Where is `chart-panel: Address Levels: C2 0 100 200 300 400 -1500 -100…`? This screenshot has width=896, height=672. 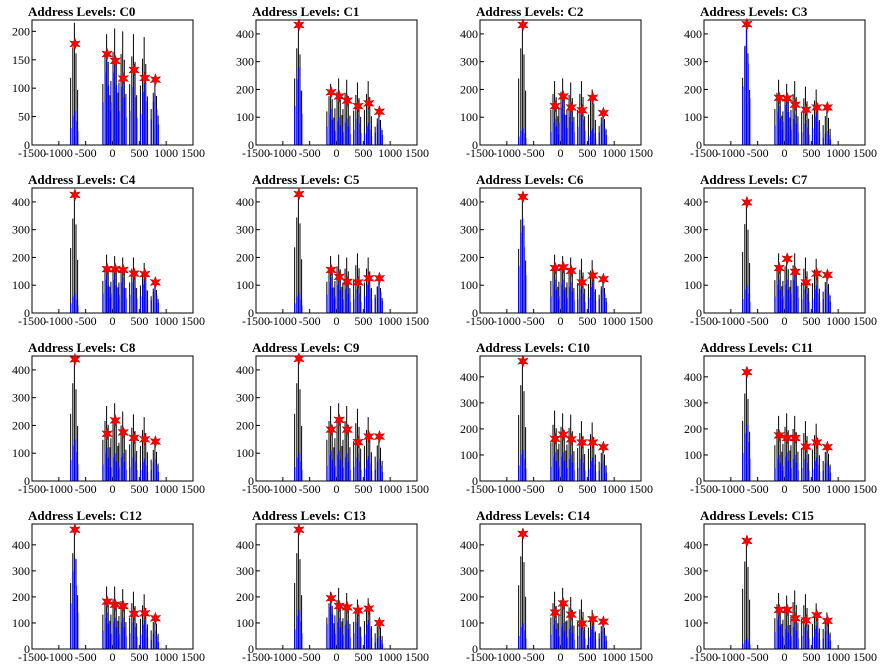 chart-panel: Address Levels: C2 0 100 200 300 400 -1500 -100… is located at coordinates (560, 84).